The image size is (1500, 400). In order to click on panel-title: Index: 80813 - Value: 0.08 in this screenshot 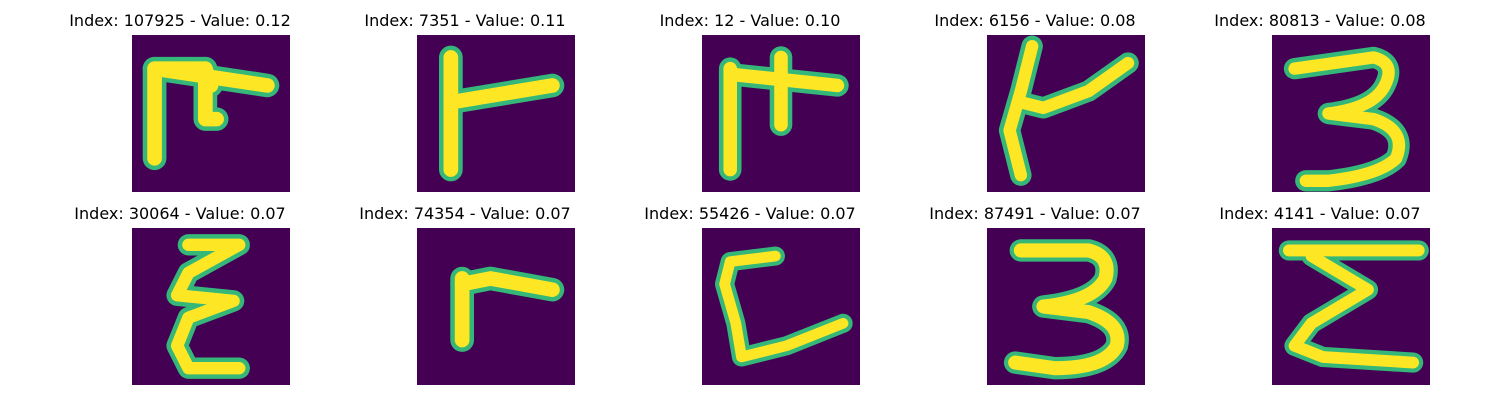, I will do `click(1320, 20)`.